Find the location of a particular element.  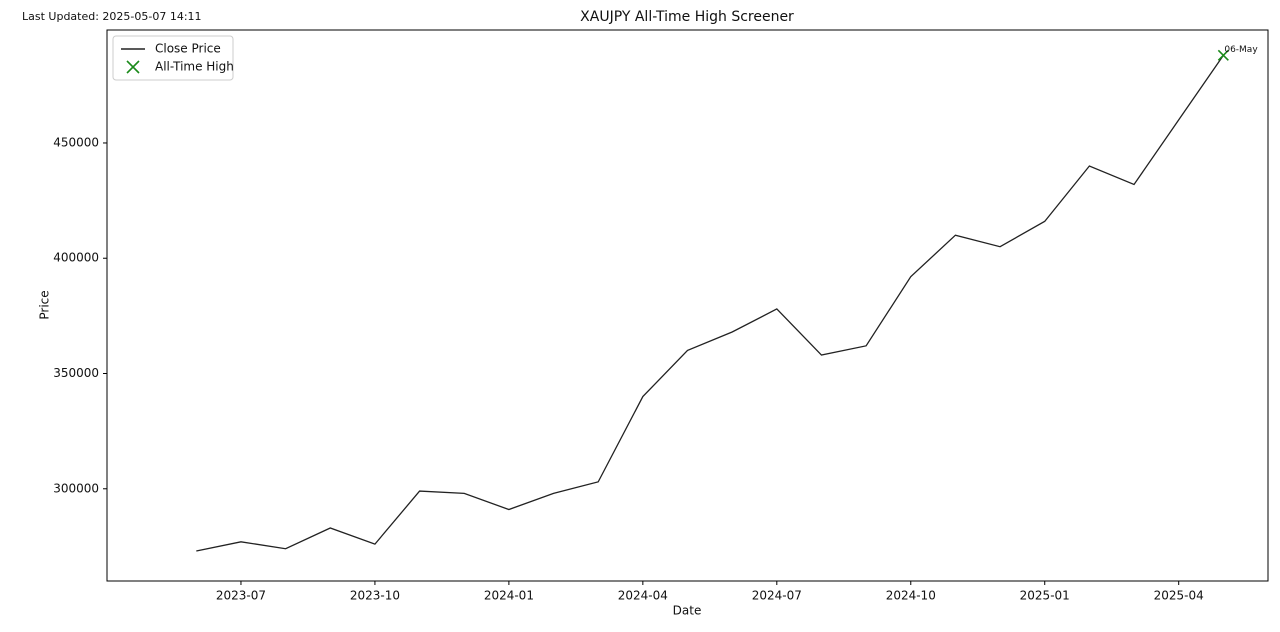

x-tick-label: 2024-10 is located at coordinates (911, 596).